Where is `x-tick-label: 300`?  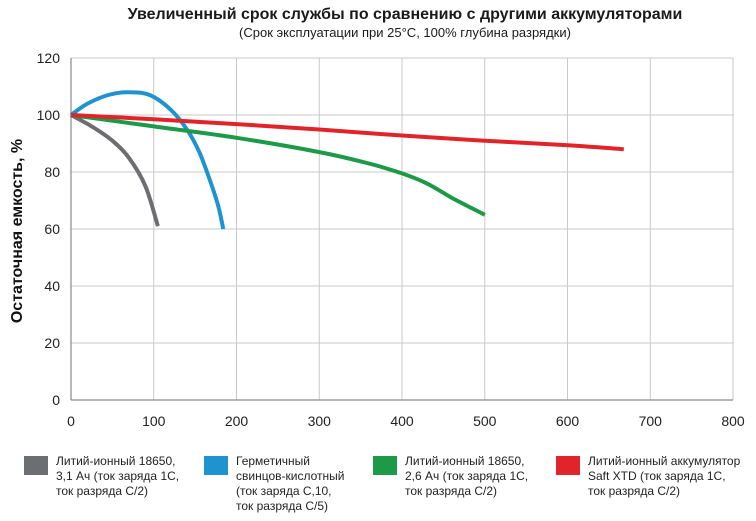 x-tick-label: 300 is located at coordinates (320, 421).